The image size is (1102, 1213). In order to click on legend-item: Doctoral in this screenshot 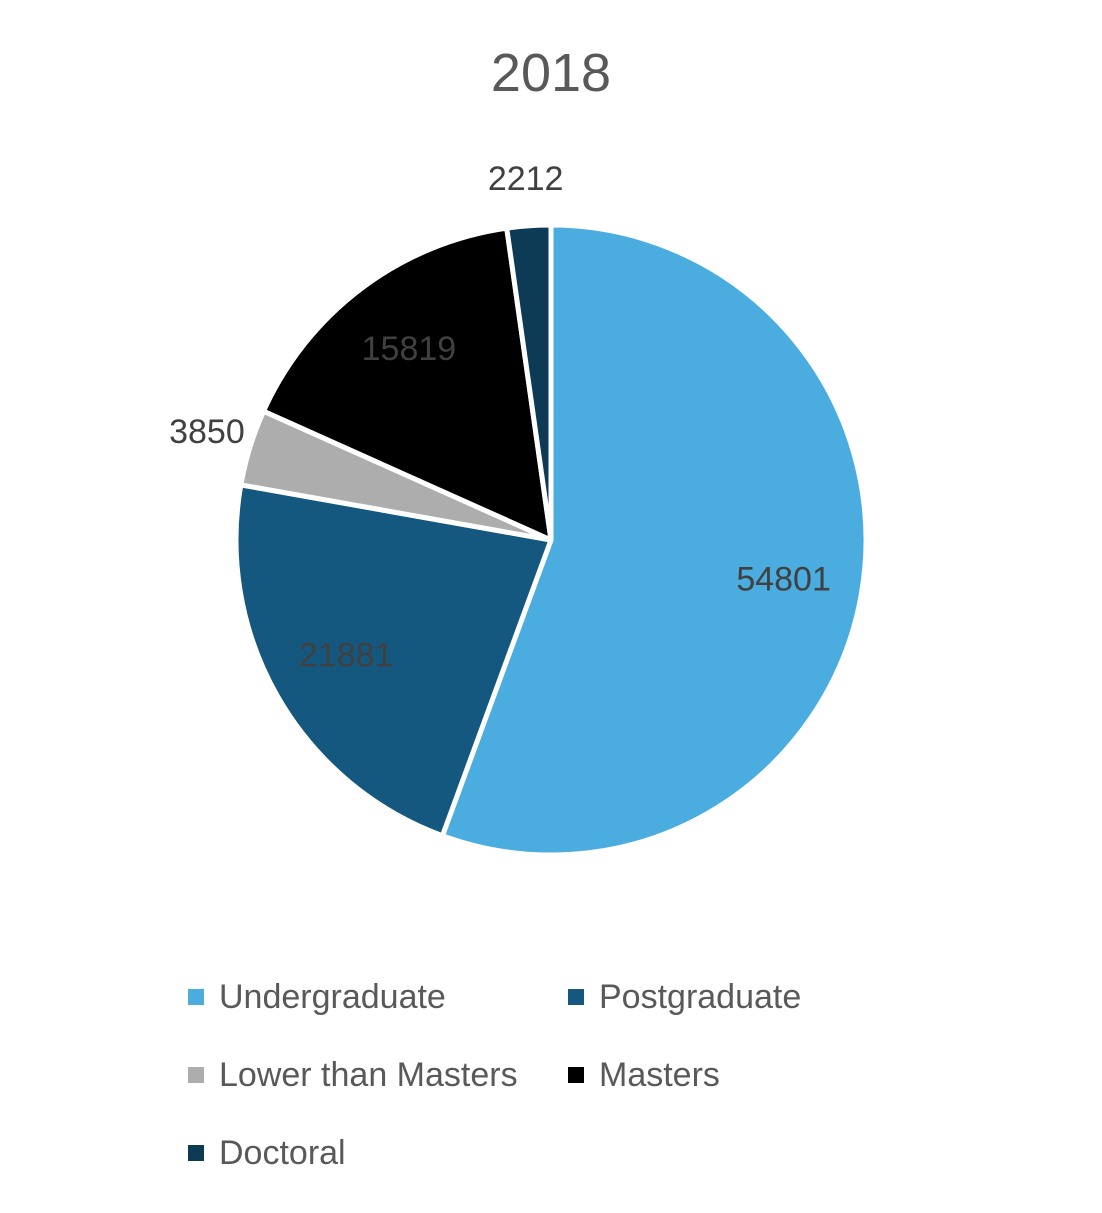, I will do `click(378, 1153)`.